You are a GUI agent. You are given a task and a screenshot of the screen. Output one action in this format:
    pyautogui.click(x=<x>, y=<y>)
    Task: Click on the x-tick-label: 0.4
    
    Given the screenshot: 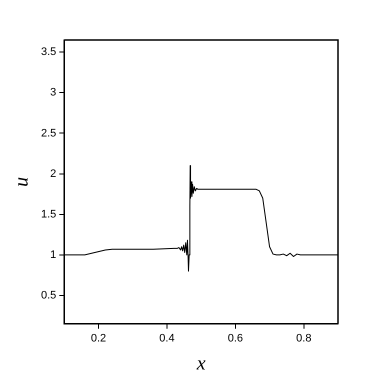 What is the action you would take?
    pyautogui.click(x=167, y=338)
    